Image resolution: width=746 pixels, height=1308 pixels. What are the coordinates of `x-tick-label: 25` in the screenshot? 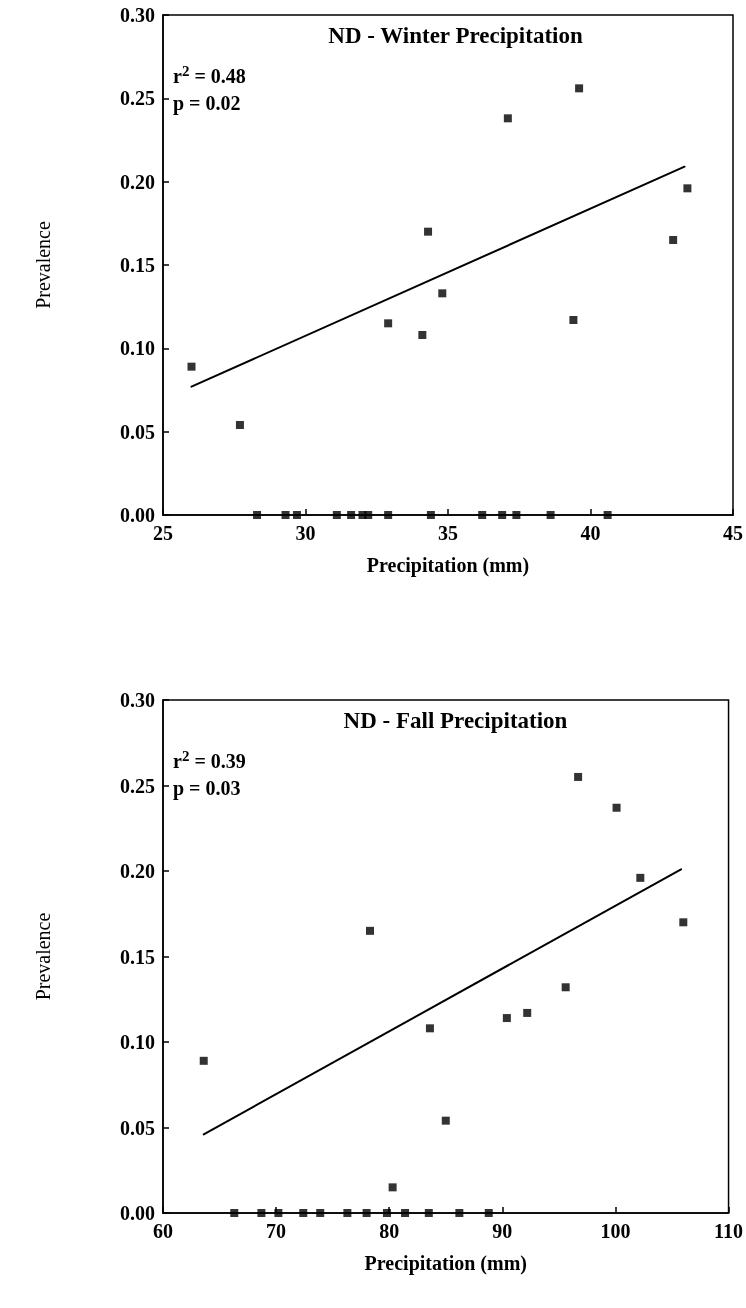 It's located at (163, 533).